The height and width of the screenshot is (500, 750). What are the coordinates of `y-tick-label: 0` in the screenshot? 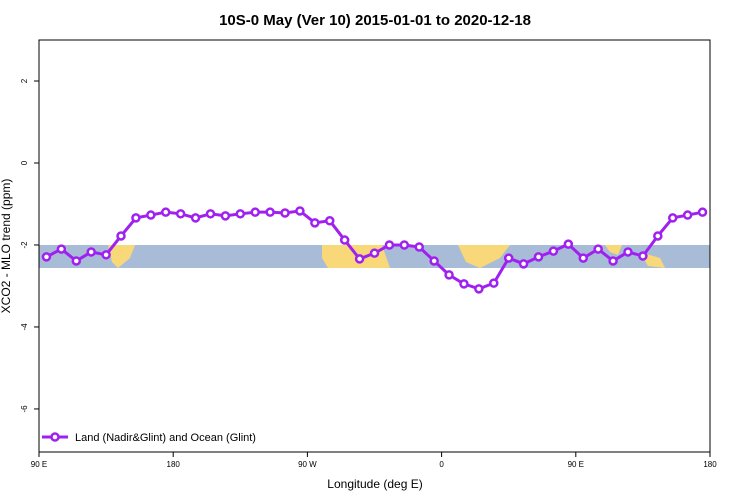 It's located at (24, 162).